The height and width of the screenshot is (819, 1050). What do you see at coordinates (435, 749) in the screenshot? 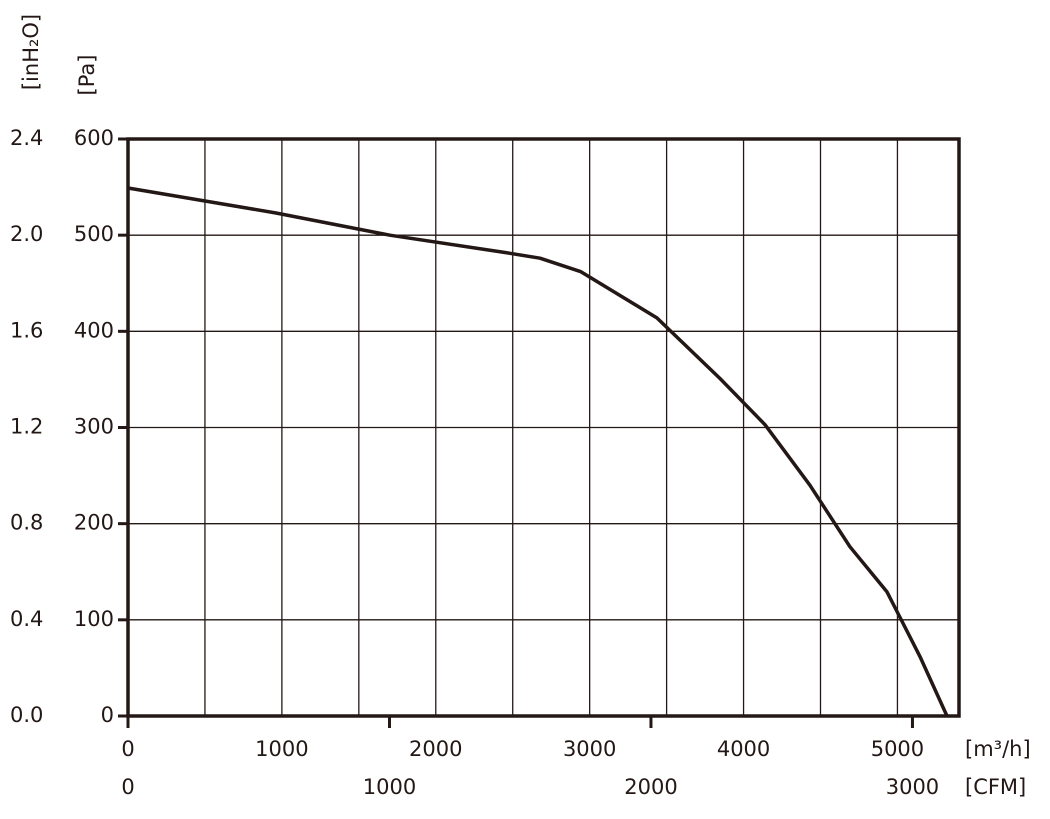
I see `x-tick-label: 2000` at bounding box center [435, 749].